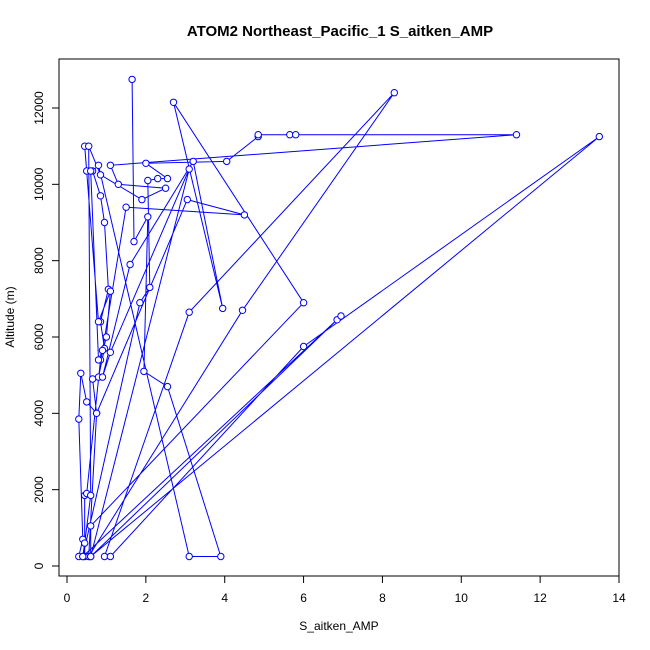 The image size is (650, 650). I want to click on x-tick-label: 10, so click(462, 598).